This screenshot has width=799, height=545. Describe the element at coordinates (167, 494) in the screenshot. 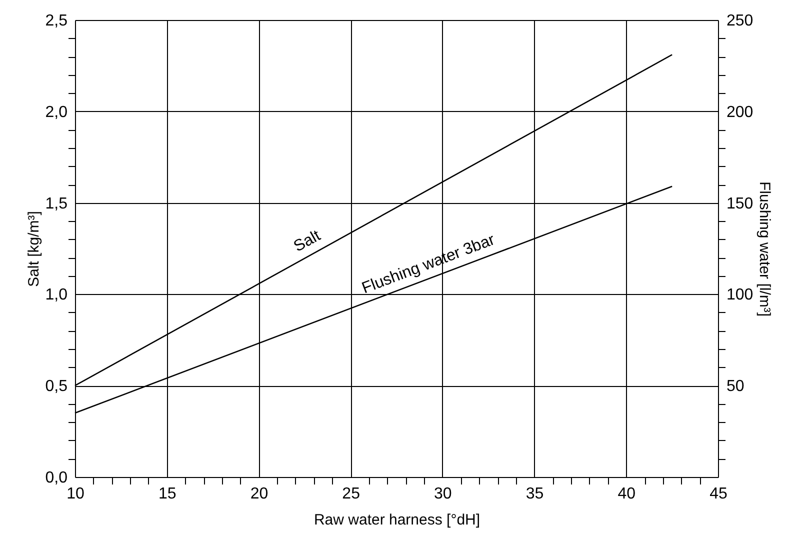

I see `x-tick-label: 15` at that location.